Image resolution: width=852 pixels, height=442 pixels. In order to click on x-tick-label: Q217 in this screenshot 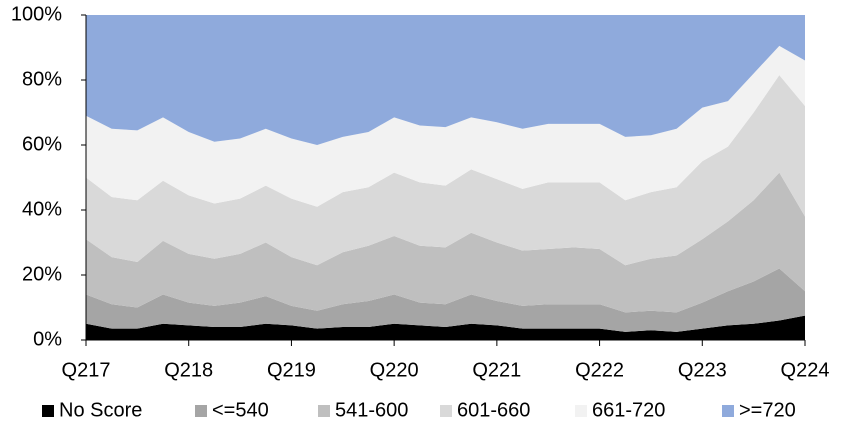, I will do `click(86, 370)`.